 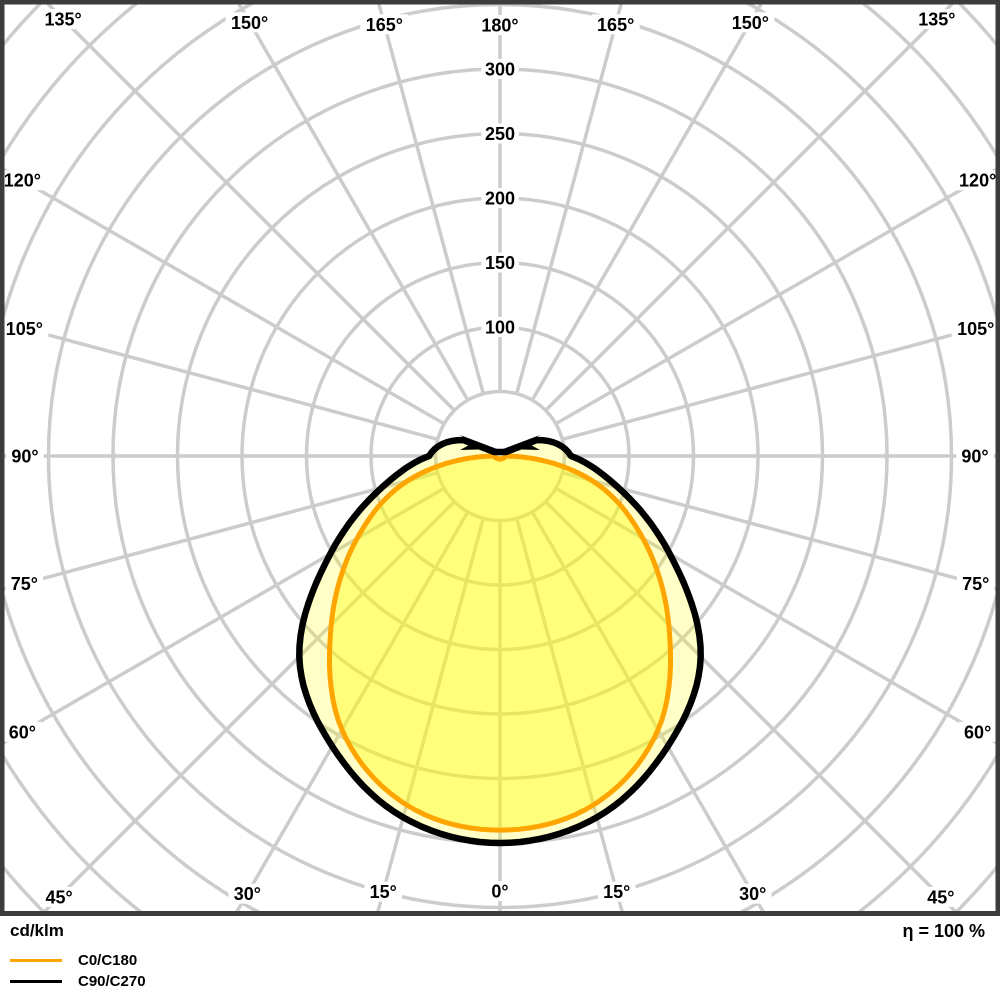 I want to click on unit-label: cd/klm, so click(x=37, y=930).